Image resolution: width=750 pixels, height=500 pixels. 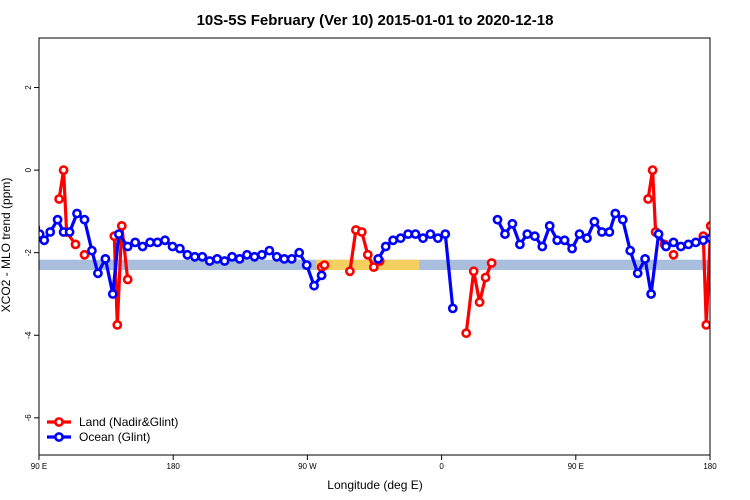 I want to click on legend-item-land: Land (Nadir&Glint), so click(x=112, y=422).